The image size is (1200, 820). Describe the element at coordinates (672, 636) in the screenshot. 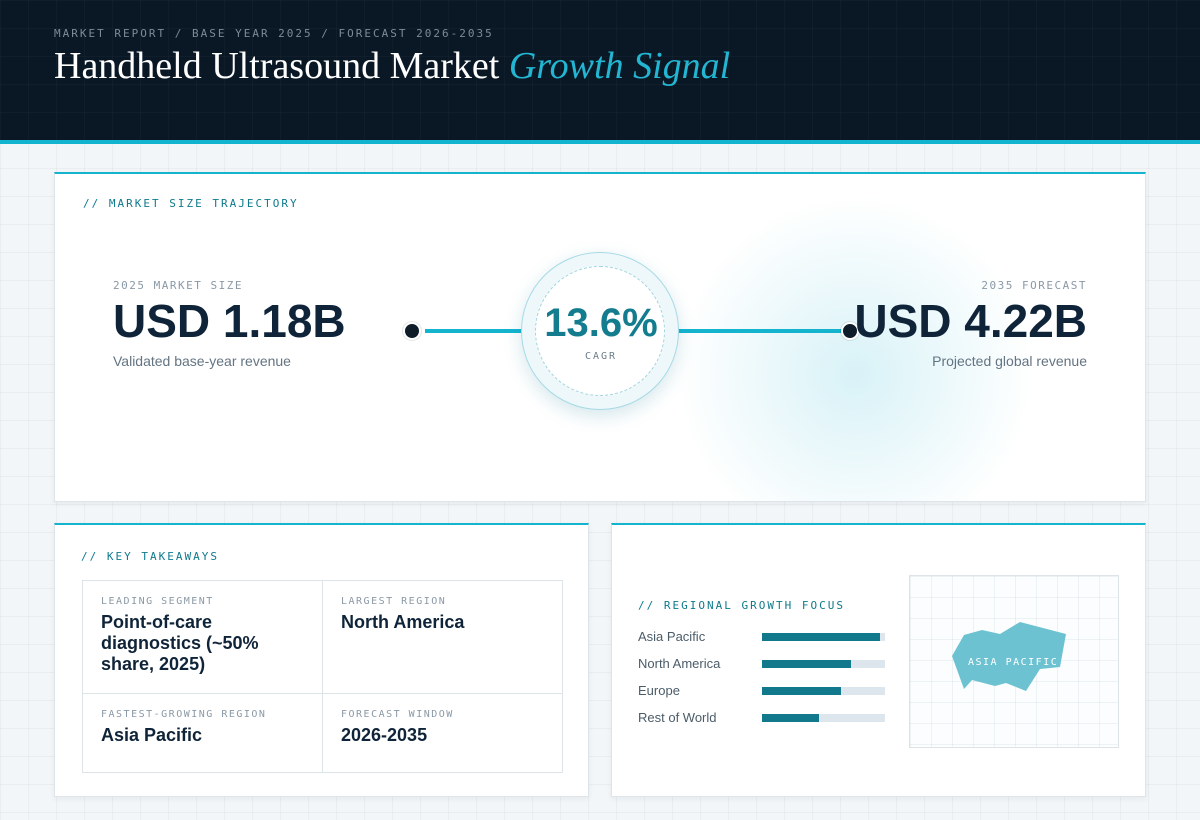

I see `region-name: Asia Pacific` at that location.